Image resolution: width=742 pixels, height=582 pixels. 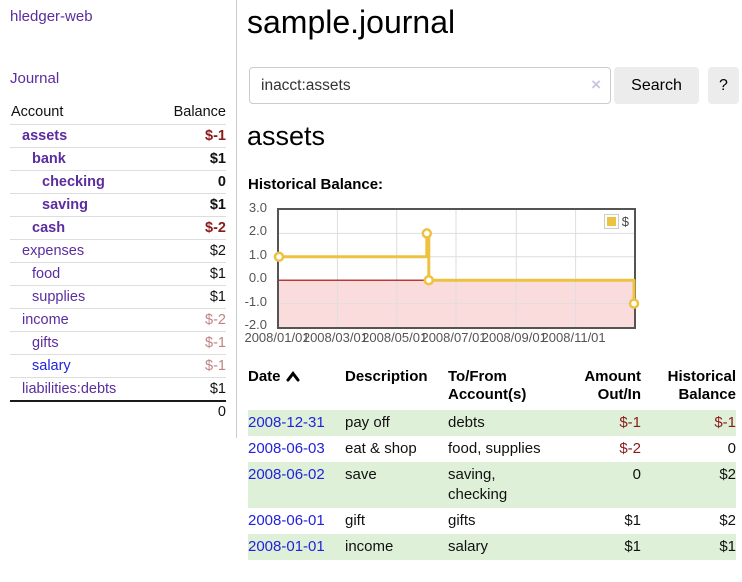 I want to click on account-link: assets, so click(x=45, y=136).